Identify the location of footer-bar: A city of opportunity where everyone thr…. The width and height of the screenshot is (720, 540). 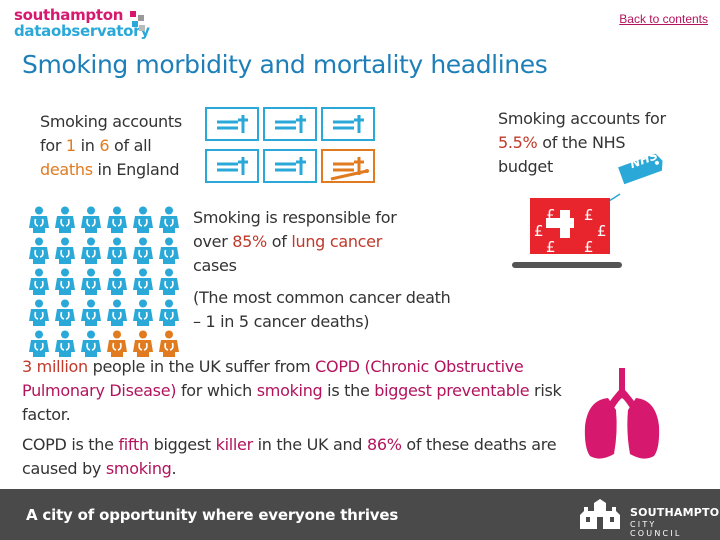
(360, 514).